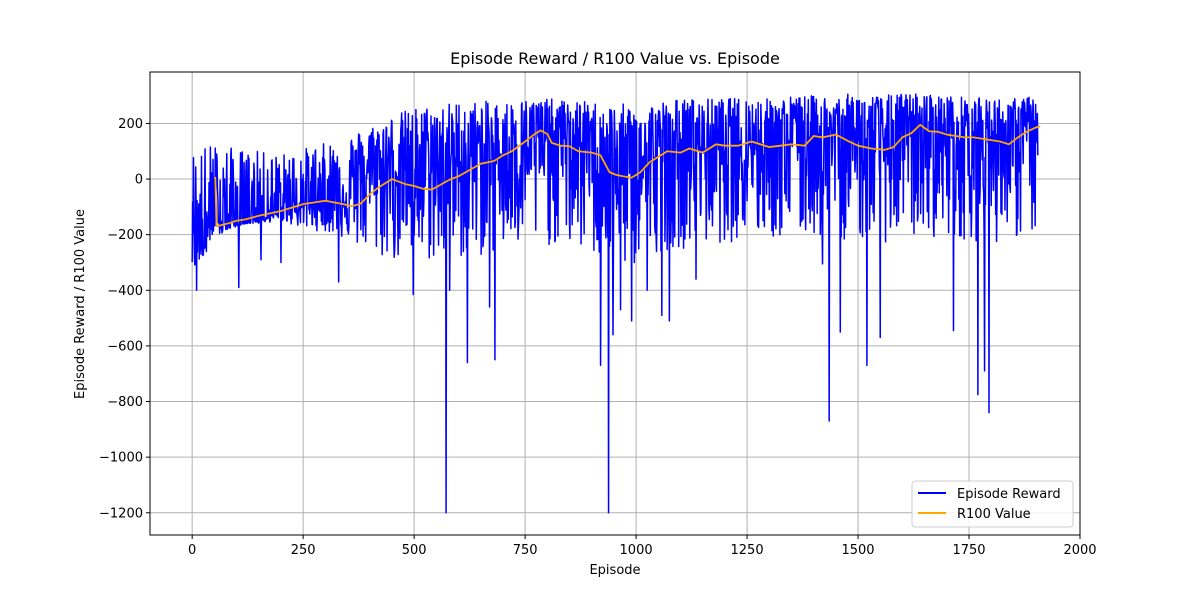 The image size is (1200, 600). I want to click on x-tick-label: 1500, so click(857, 550).